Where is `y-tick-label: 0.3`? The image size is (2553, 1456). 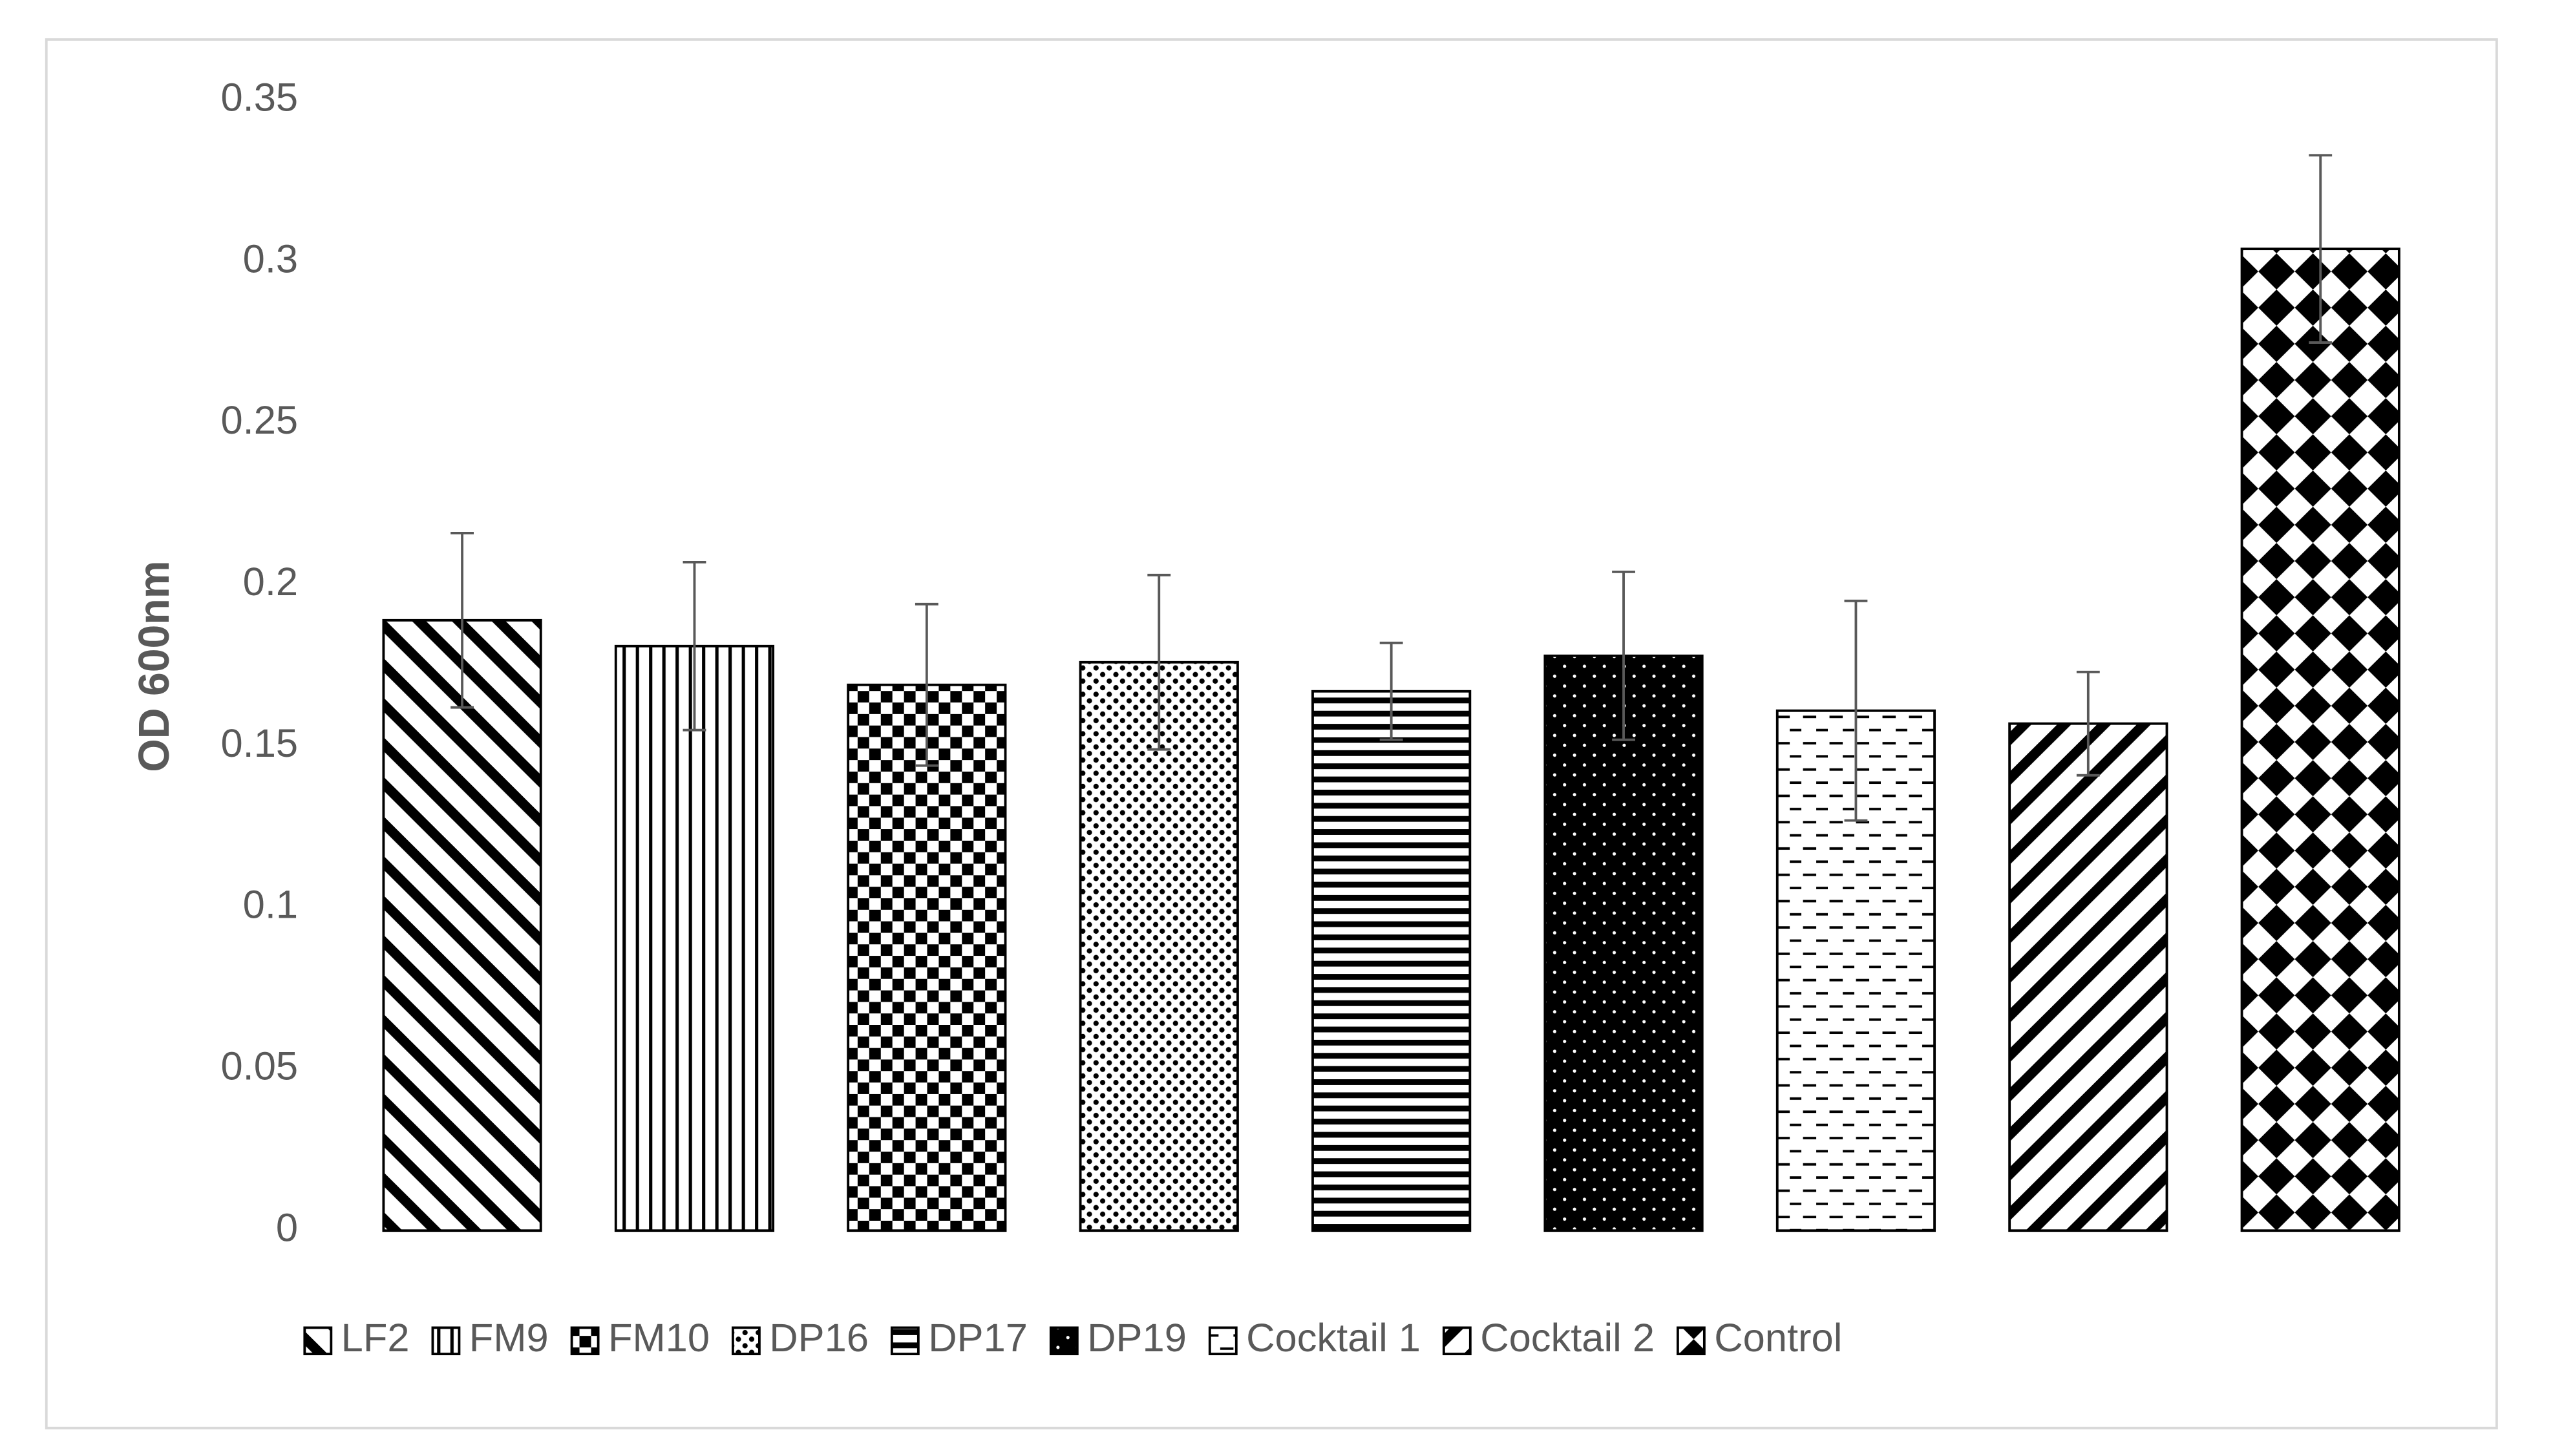 y-tick-label: 0.3 is located at coordinates (271, 258).